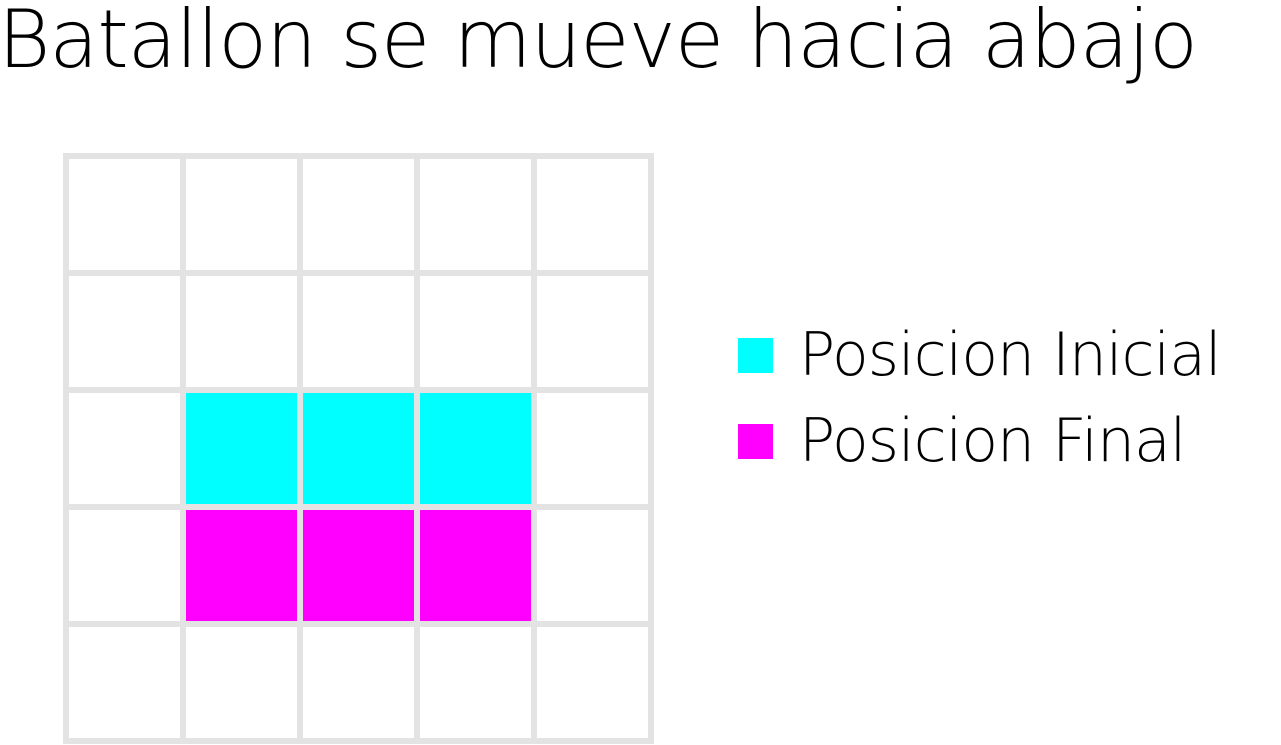 The width and height of the screenshot is (1281, 745). What do you see at coordinates (755, 441) in the screenshot?
I see `legend-swatch-final` at bounding box center [755, 441].